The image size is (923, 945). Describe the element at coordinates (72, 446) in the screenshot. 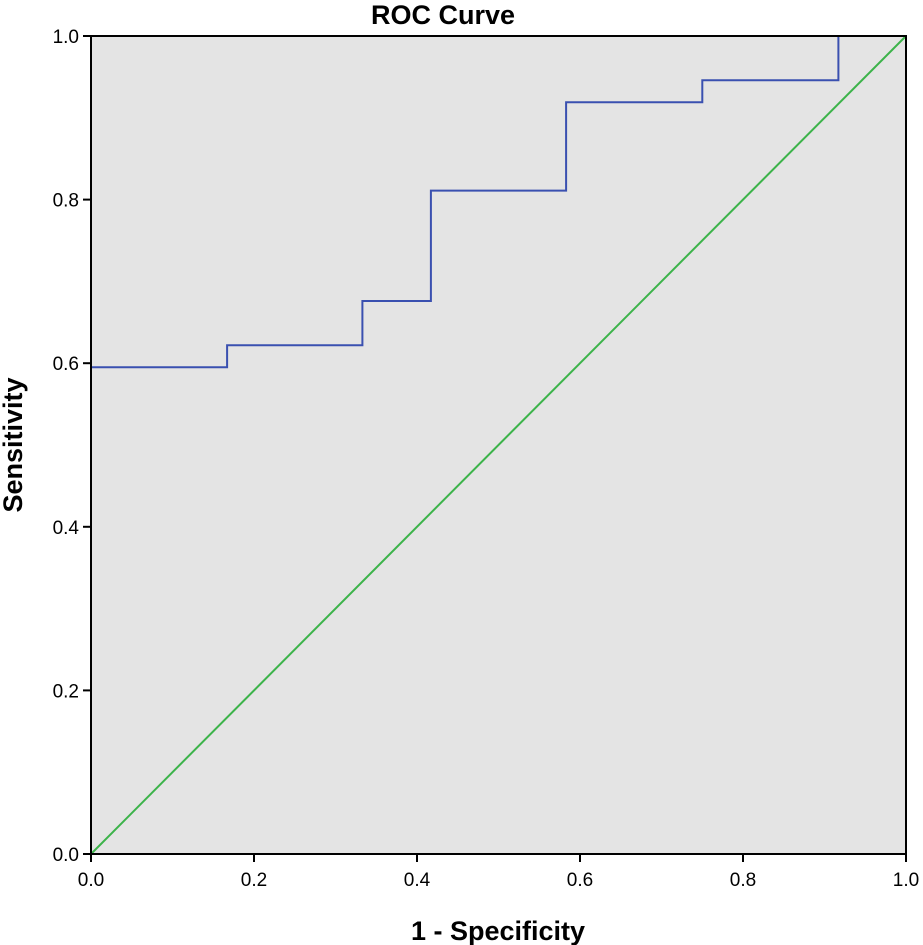

I see `y-axis: 0.0 0.2 0.4 0.6 0.8 1.0` at that location.